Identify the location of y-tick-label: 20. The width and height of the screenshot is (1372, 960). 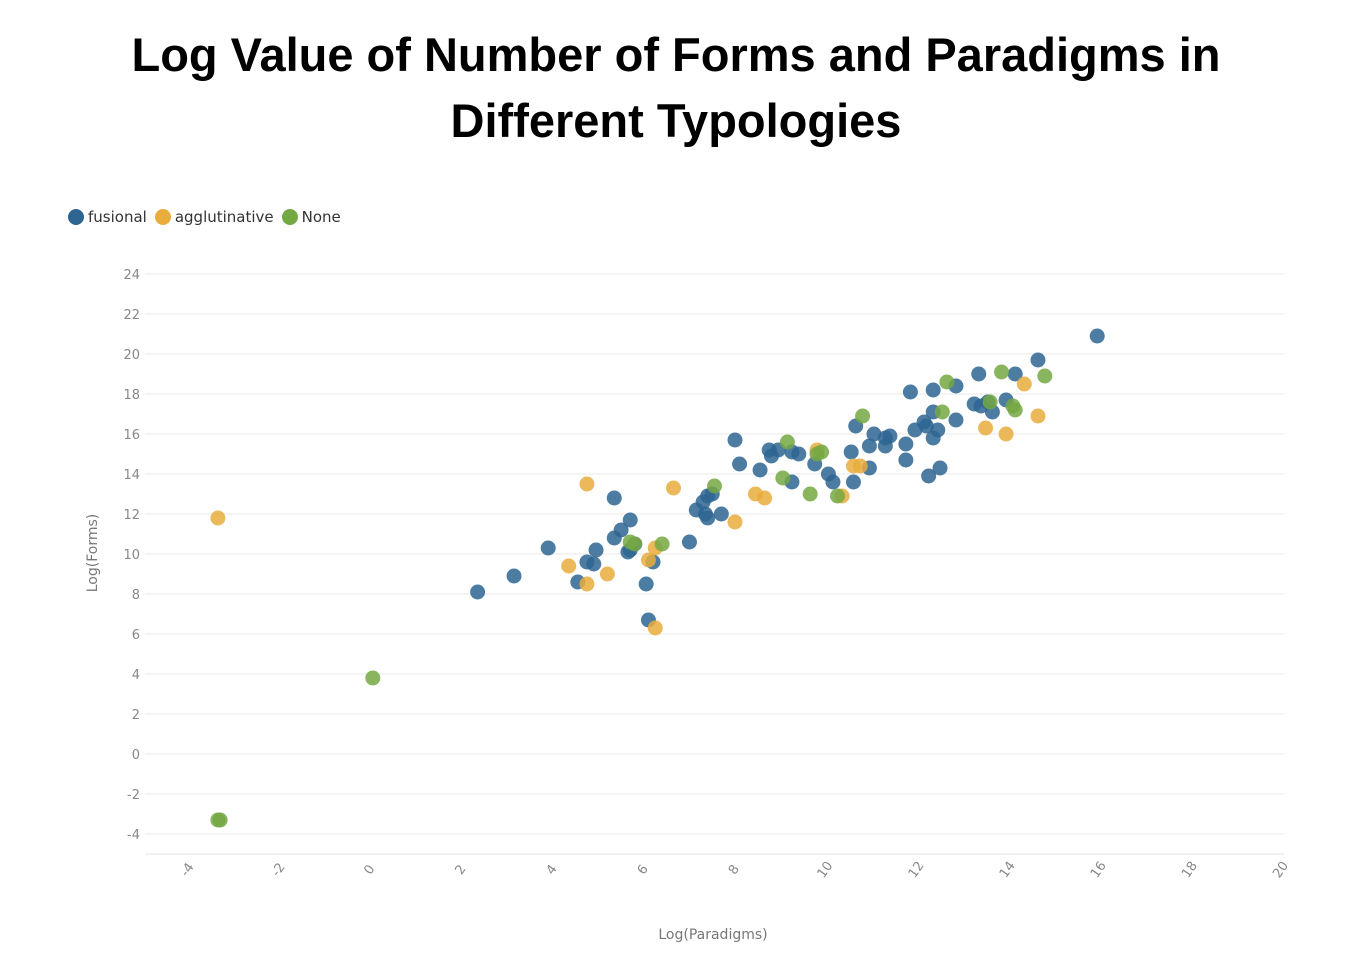
(131, 355).